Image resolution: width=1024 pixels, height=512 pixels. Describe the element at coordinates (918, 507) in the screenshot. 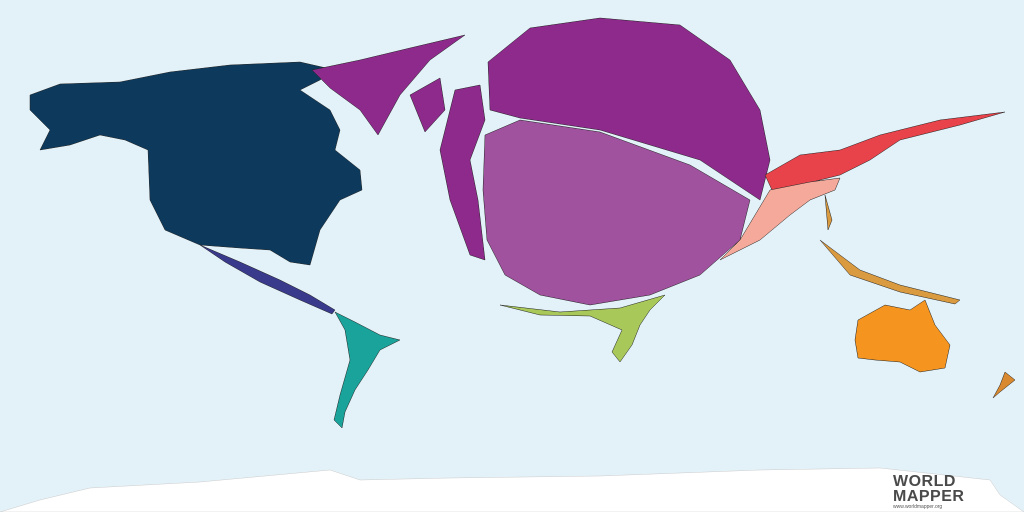

I see `logo-url: www.worldmapper.org` at that location.